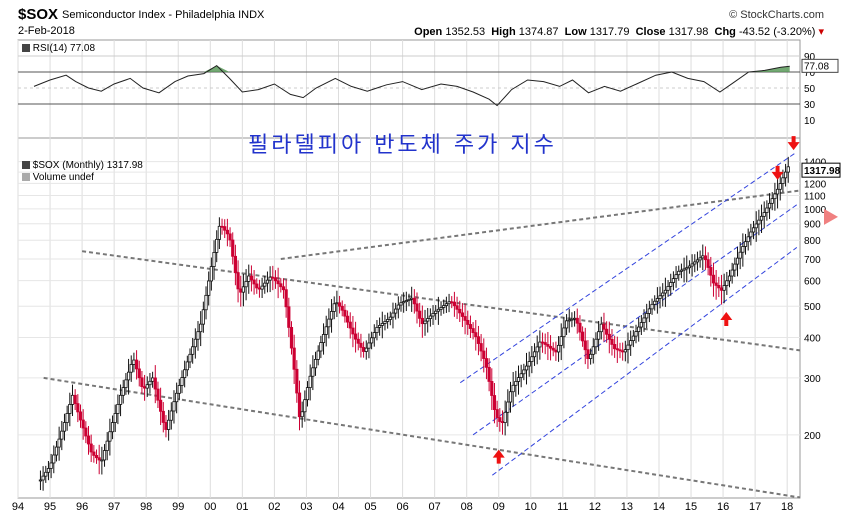 The height and width of the screenshot is (515, 846). I want to click on source-logo: © StockCharts.com, so click(776, 15).